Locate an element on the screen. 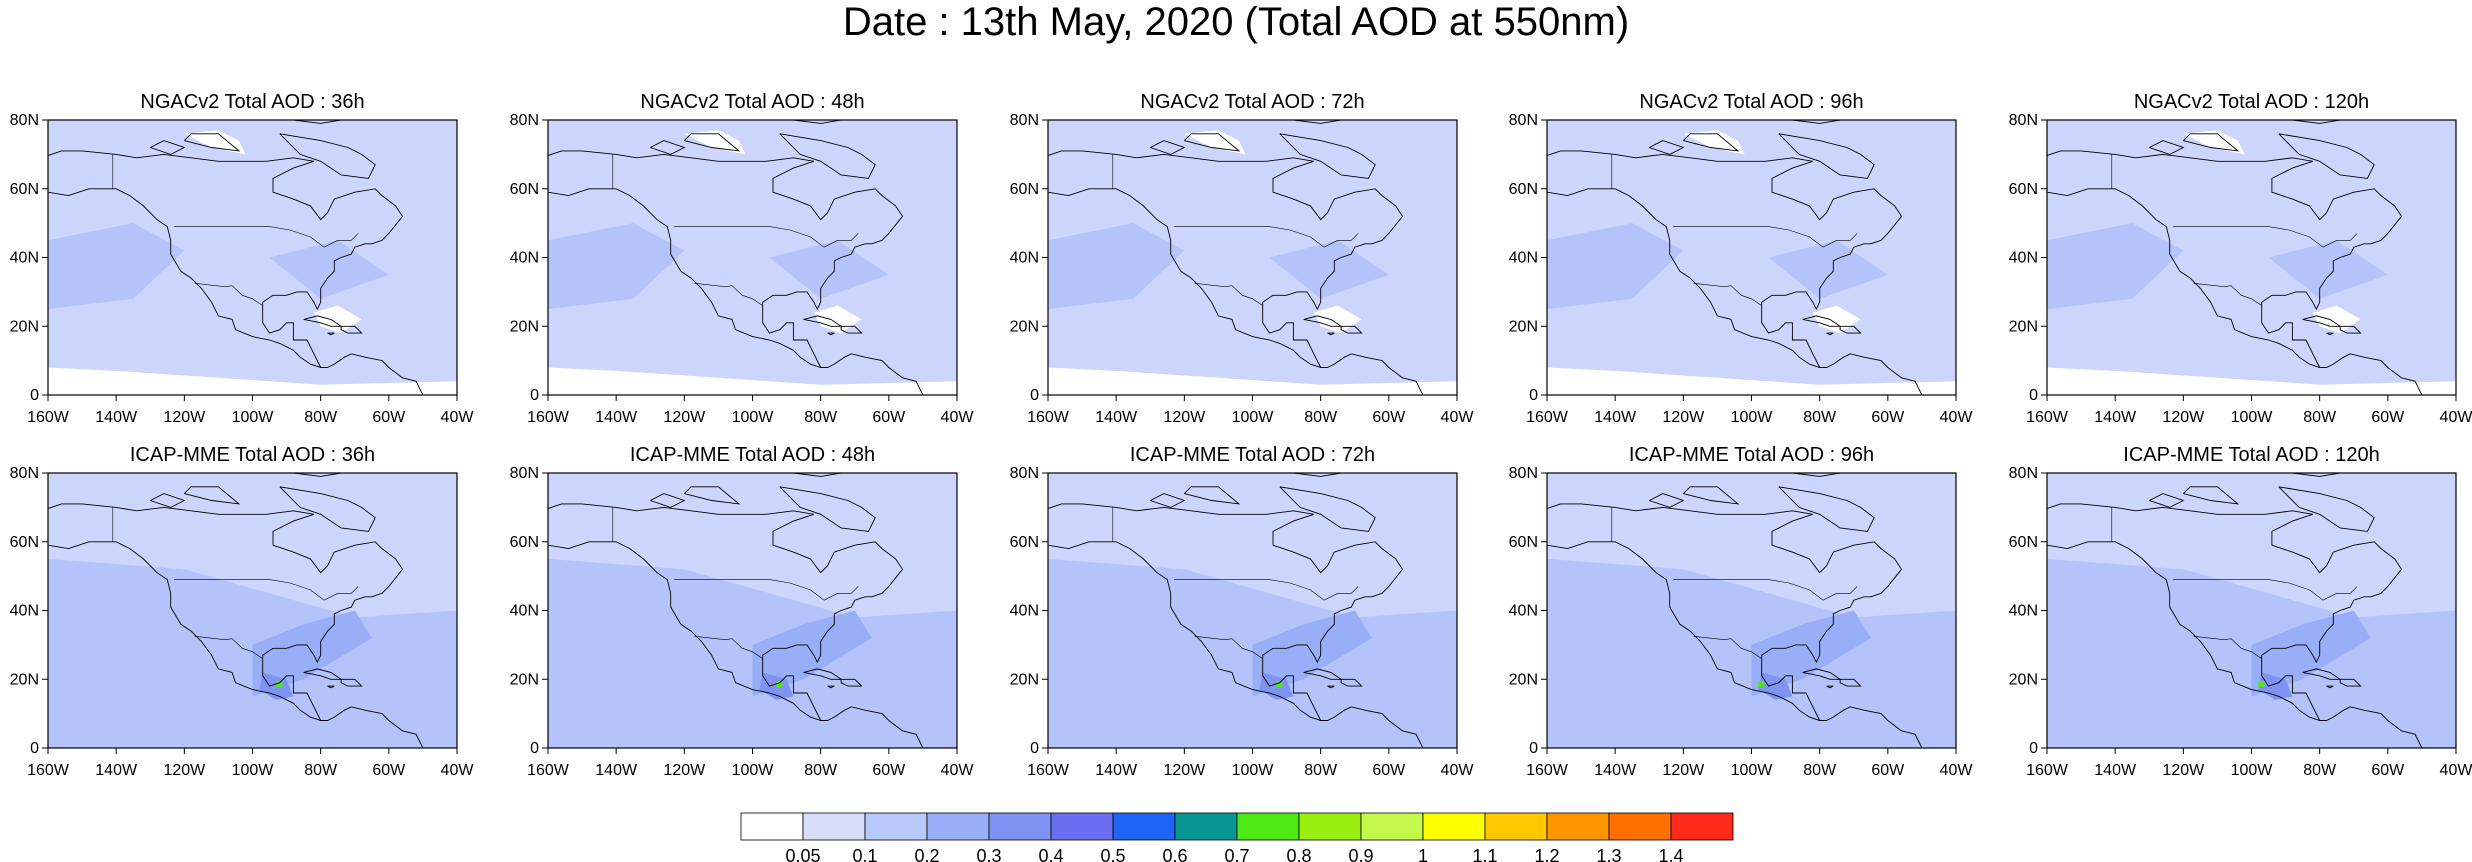 This screenshot has width=2472, height=862. panel-title: NGACv2 Total AOD : 72h is located at coordinates (1252, 102).